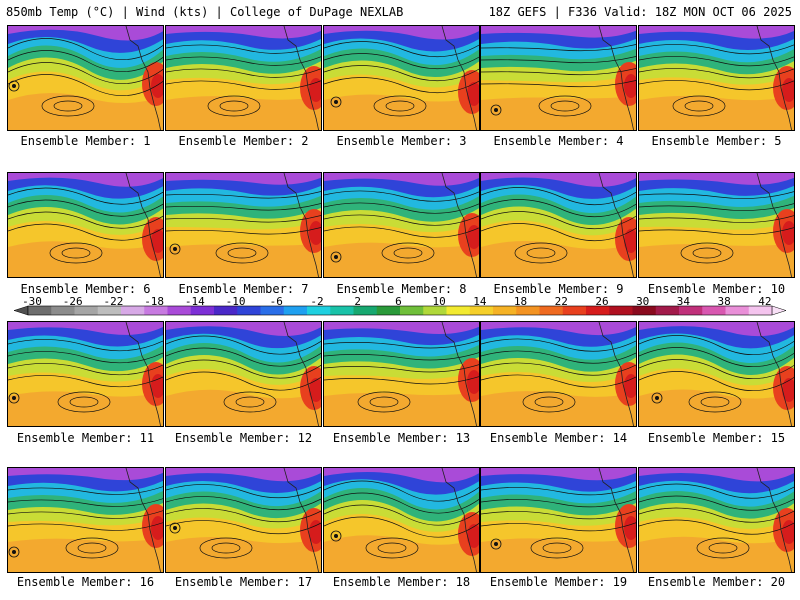 The height and width of the screenshot is (600, 800). What do you see at coordinates (113, 302) in the screenshot?
I see `colorbar-tick-label: -22` at bounding box center [113, 302].